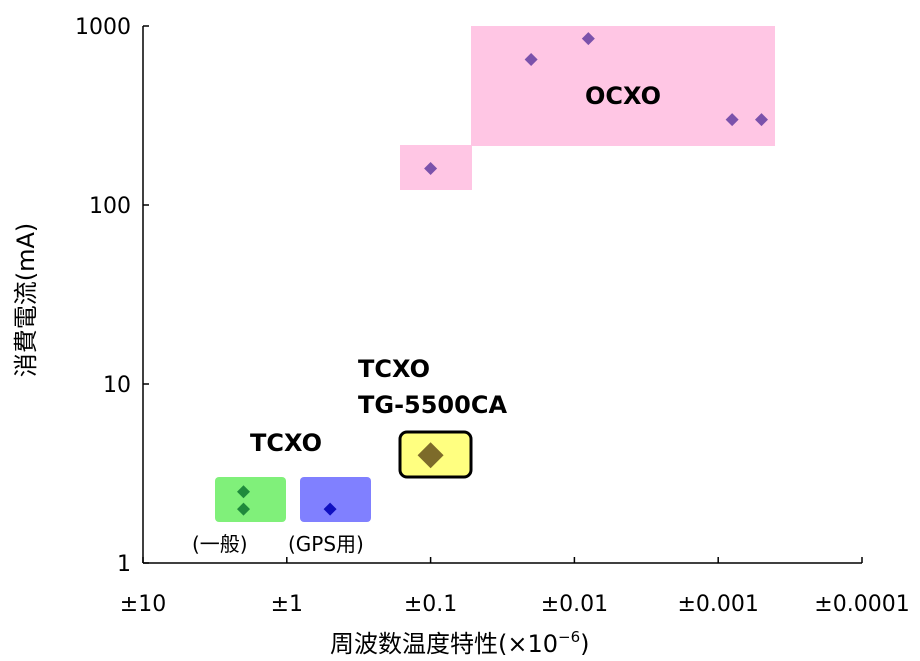 This screenshot has height=661, width=920. What do you see at coordinates (26, 300) in the screenshot?
I see `y-axis-title: 消費電流(mA)` at bounding box center [26, 300].